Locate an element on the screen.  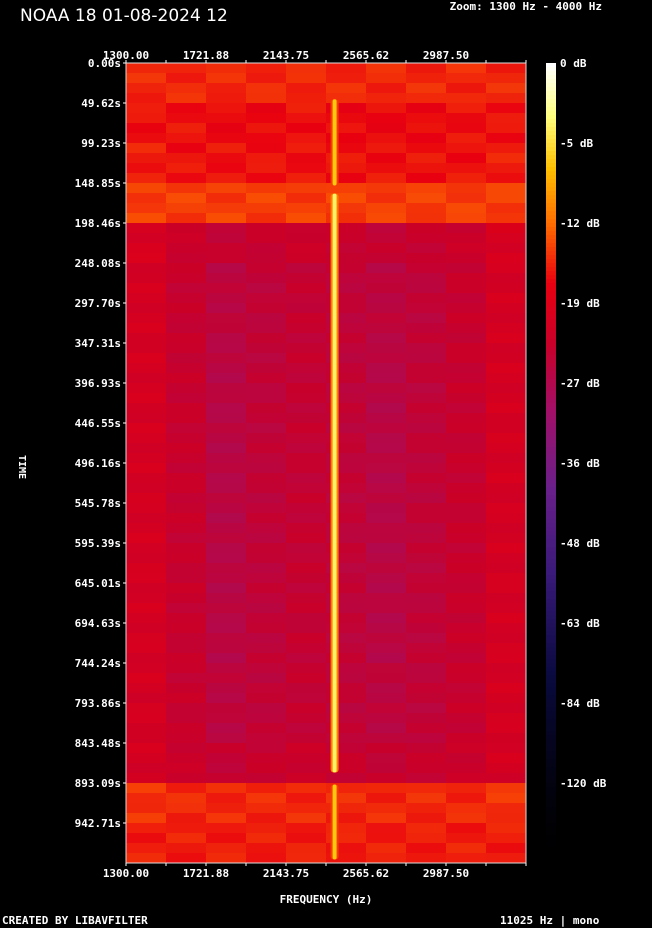
y-tick-label: 744.24s is located at coordinates (98, 663).